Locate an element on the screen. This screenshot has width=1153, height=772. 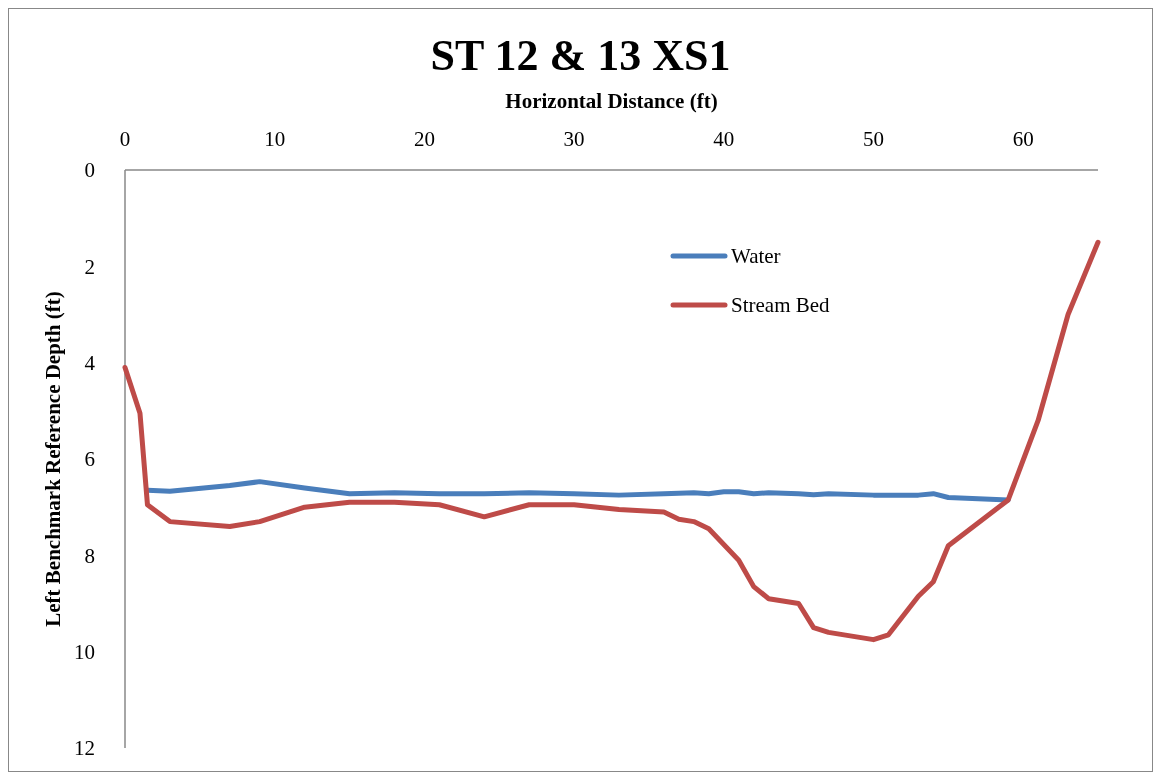
y-tick-label: 4 is located at coordinates (90, 363).